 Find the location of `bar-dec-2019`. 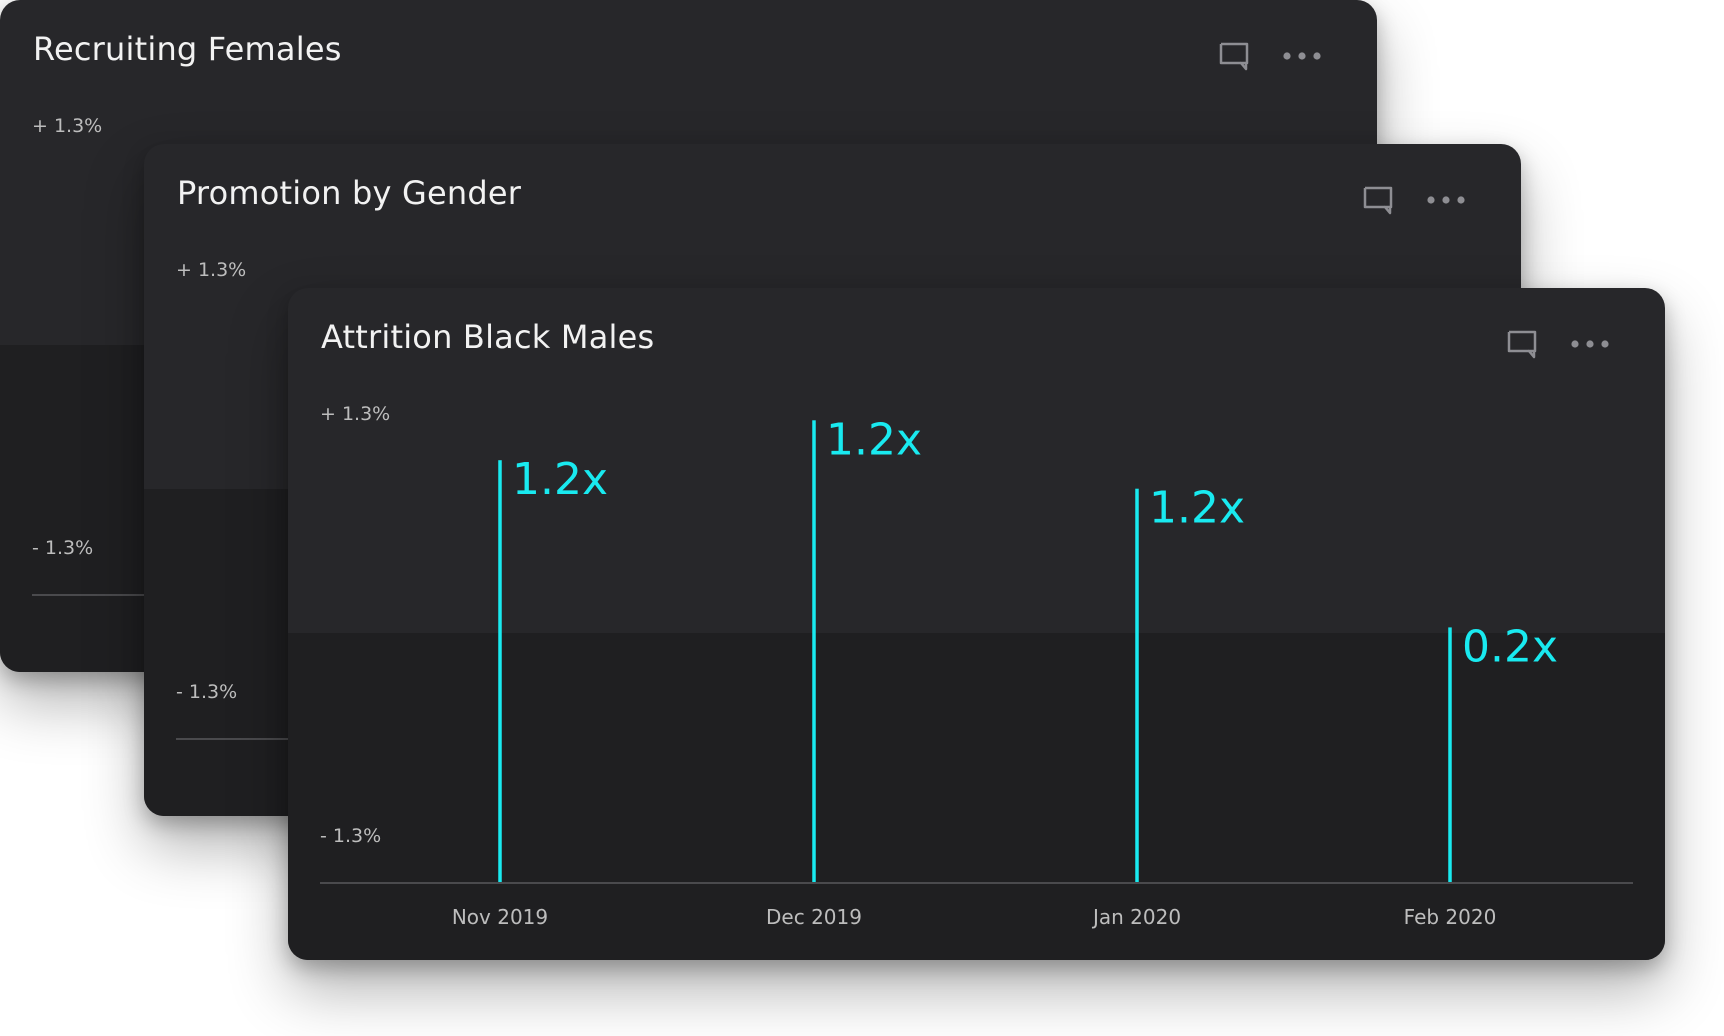

bar-dec-2019 is located at coordinates (814, 651).